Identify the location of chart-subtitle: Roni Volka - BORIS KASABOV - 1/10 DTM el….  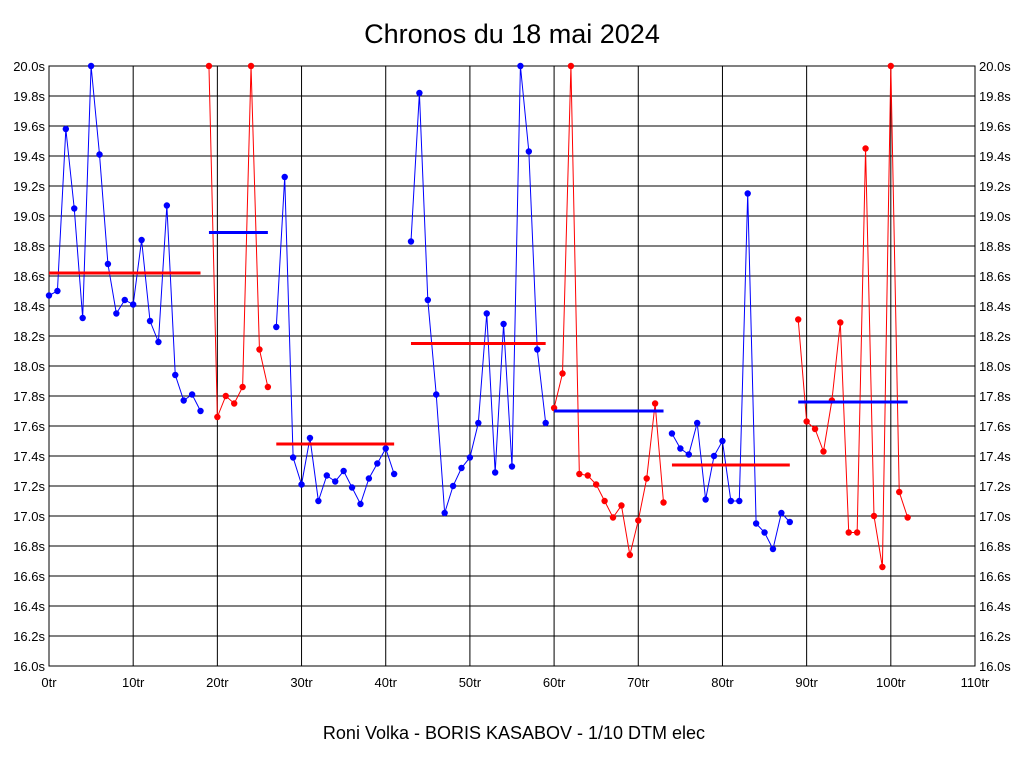
(514, 733).